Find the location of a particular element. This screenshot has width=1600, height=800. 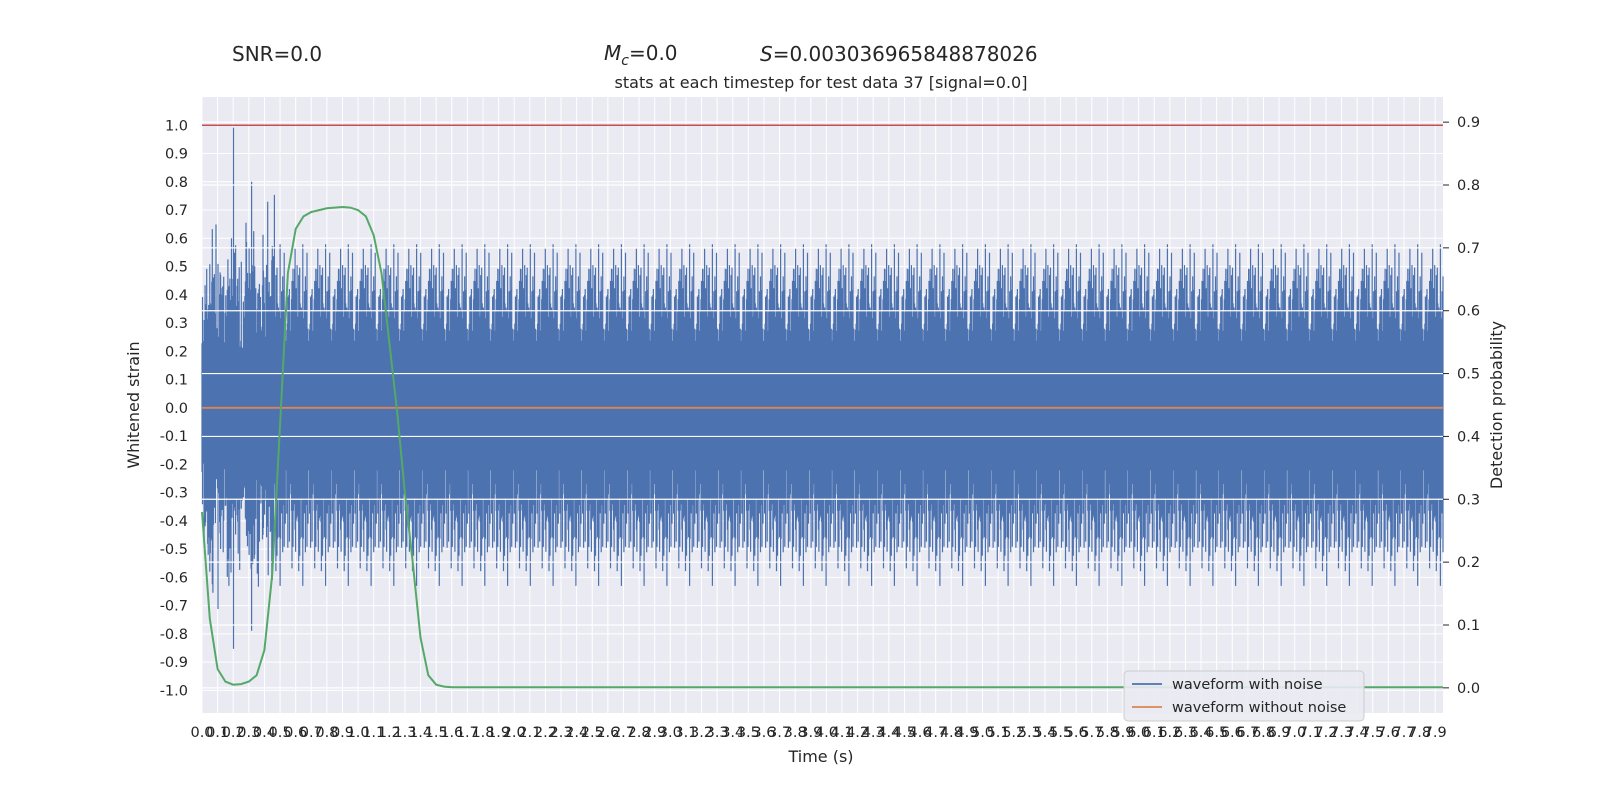

right-tick-label: 0.3 is located at coordinates (1468, 500).